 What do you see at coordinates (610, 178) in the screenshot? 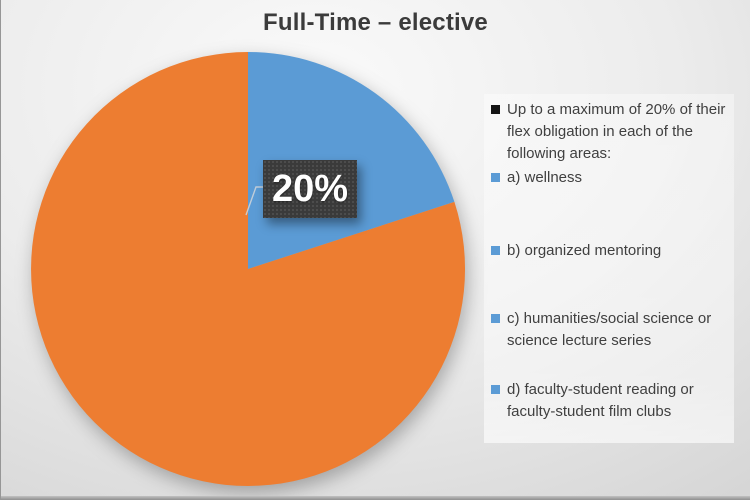
I see `legend-item: a) wellness` at bounding box center [610, 178].